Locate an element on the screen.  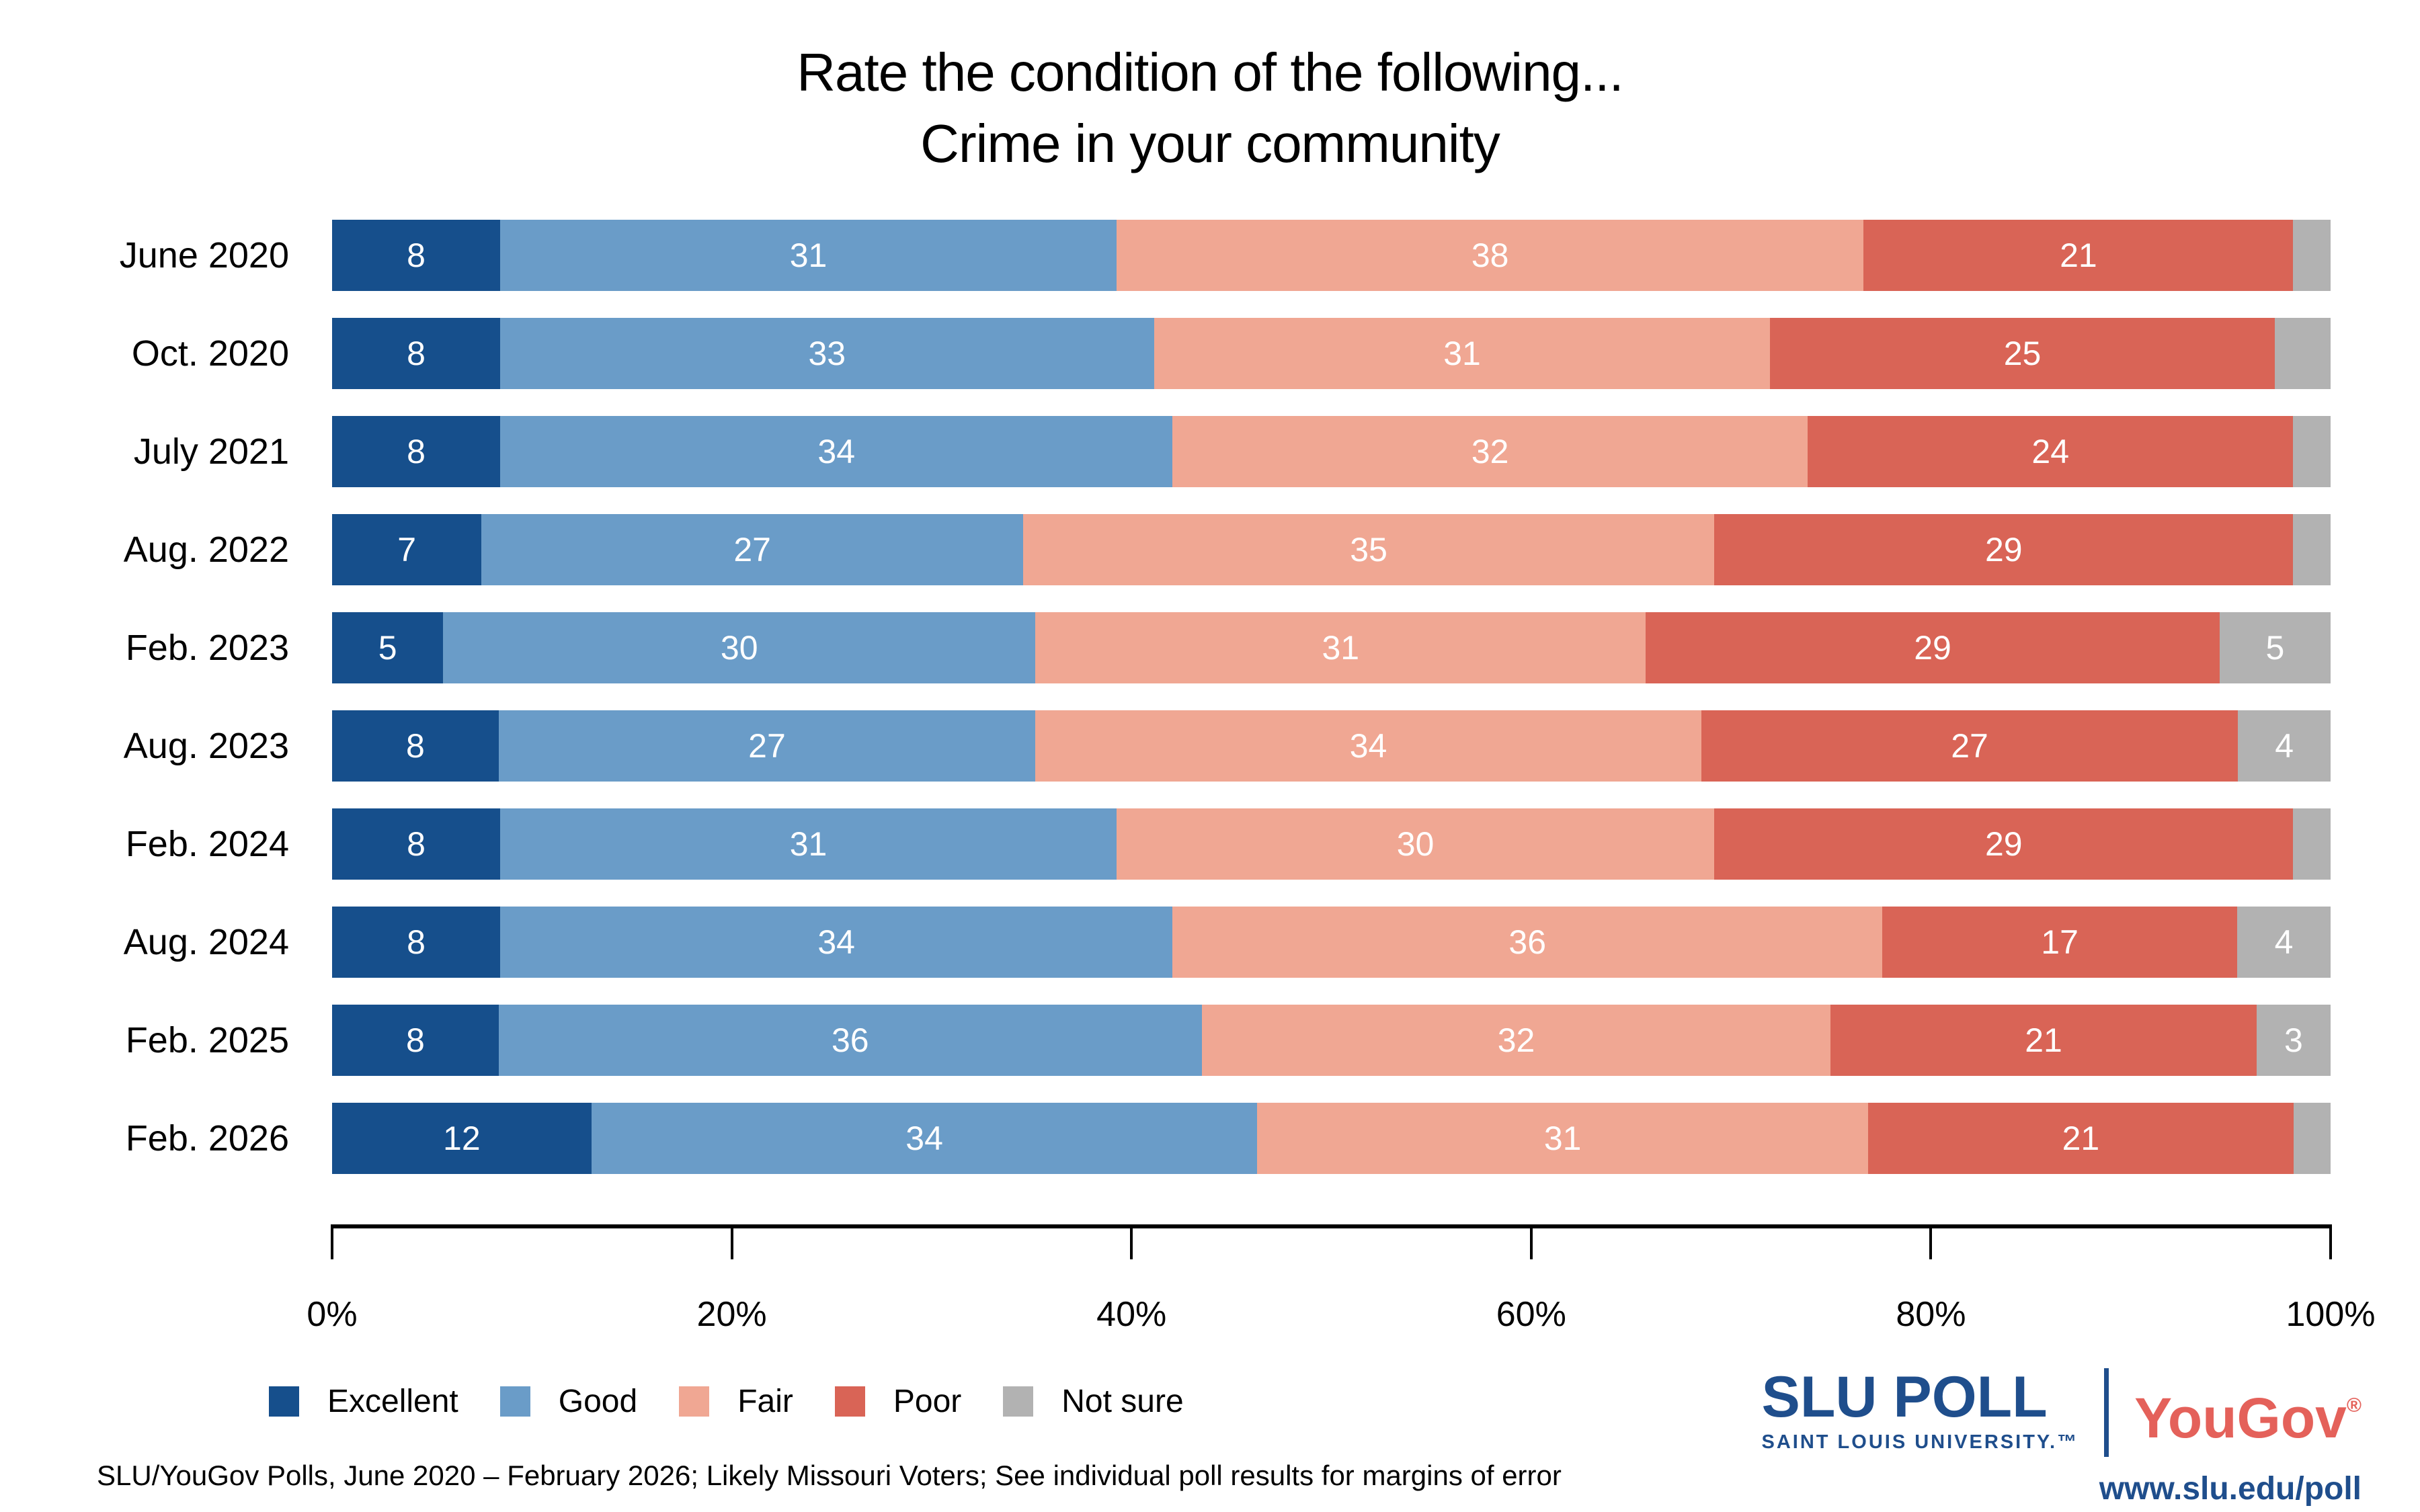
bar-row: Aug. 2022 7 27 35 29 is located at coordinates (1210, 550).